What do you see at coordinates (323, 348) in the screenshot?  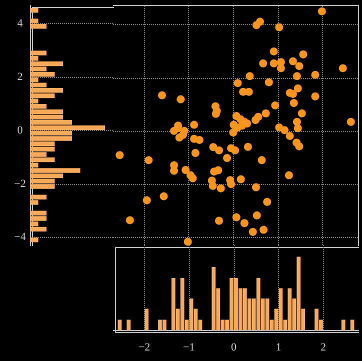 I see `x-tick-label: 2` at bounding box center [323, 348].